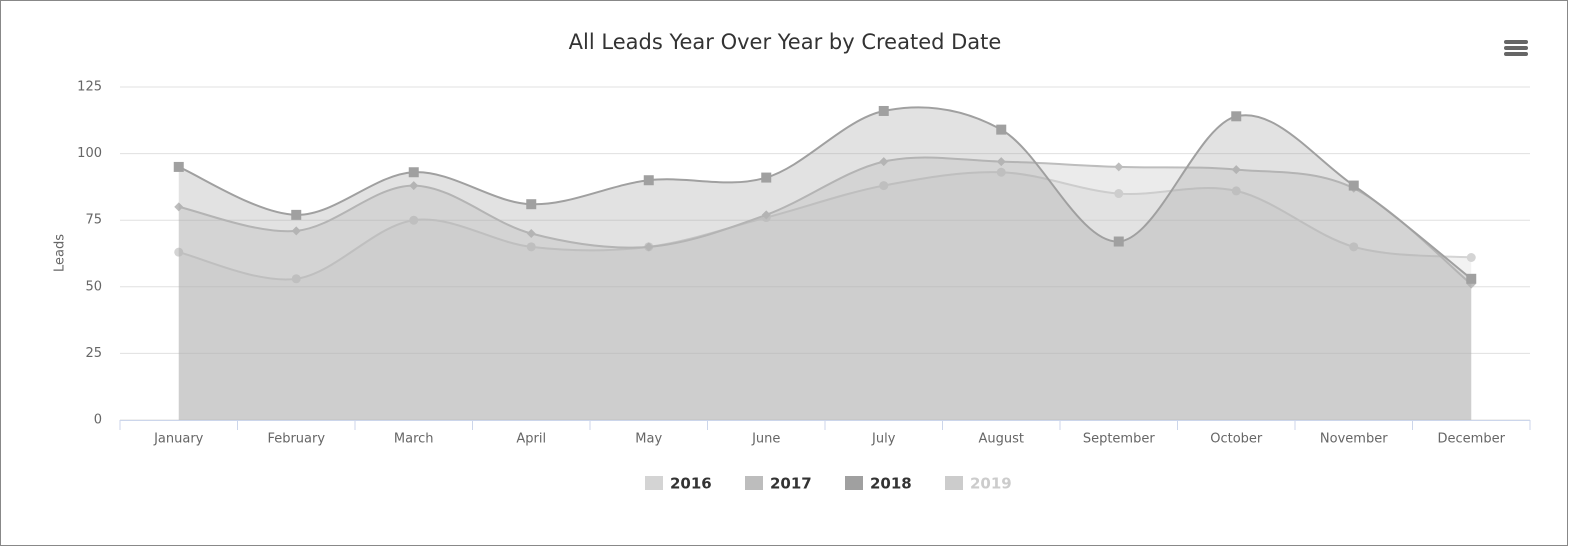 The image size is (1569, 547). Describe the element at coordinates (1354, 439) in the screenshot. I see `x-tick-label: November` at that location.